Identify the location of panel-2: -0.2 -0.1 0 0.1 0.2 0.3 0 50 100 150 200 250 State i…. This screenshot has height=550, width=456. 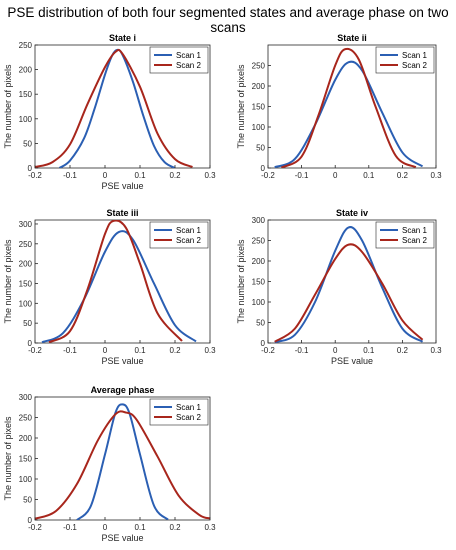
(339, 106).